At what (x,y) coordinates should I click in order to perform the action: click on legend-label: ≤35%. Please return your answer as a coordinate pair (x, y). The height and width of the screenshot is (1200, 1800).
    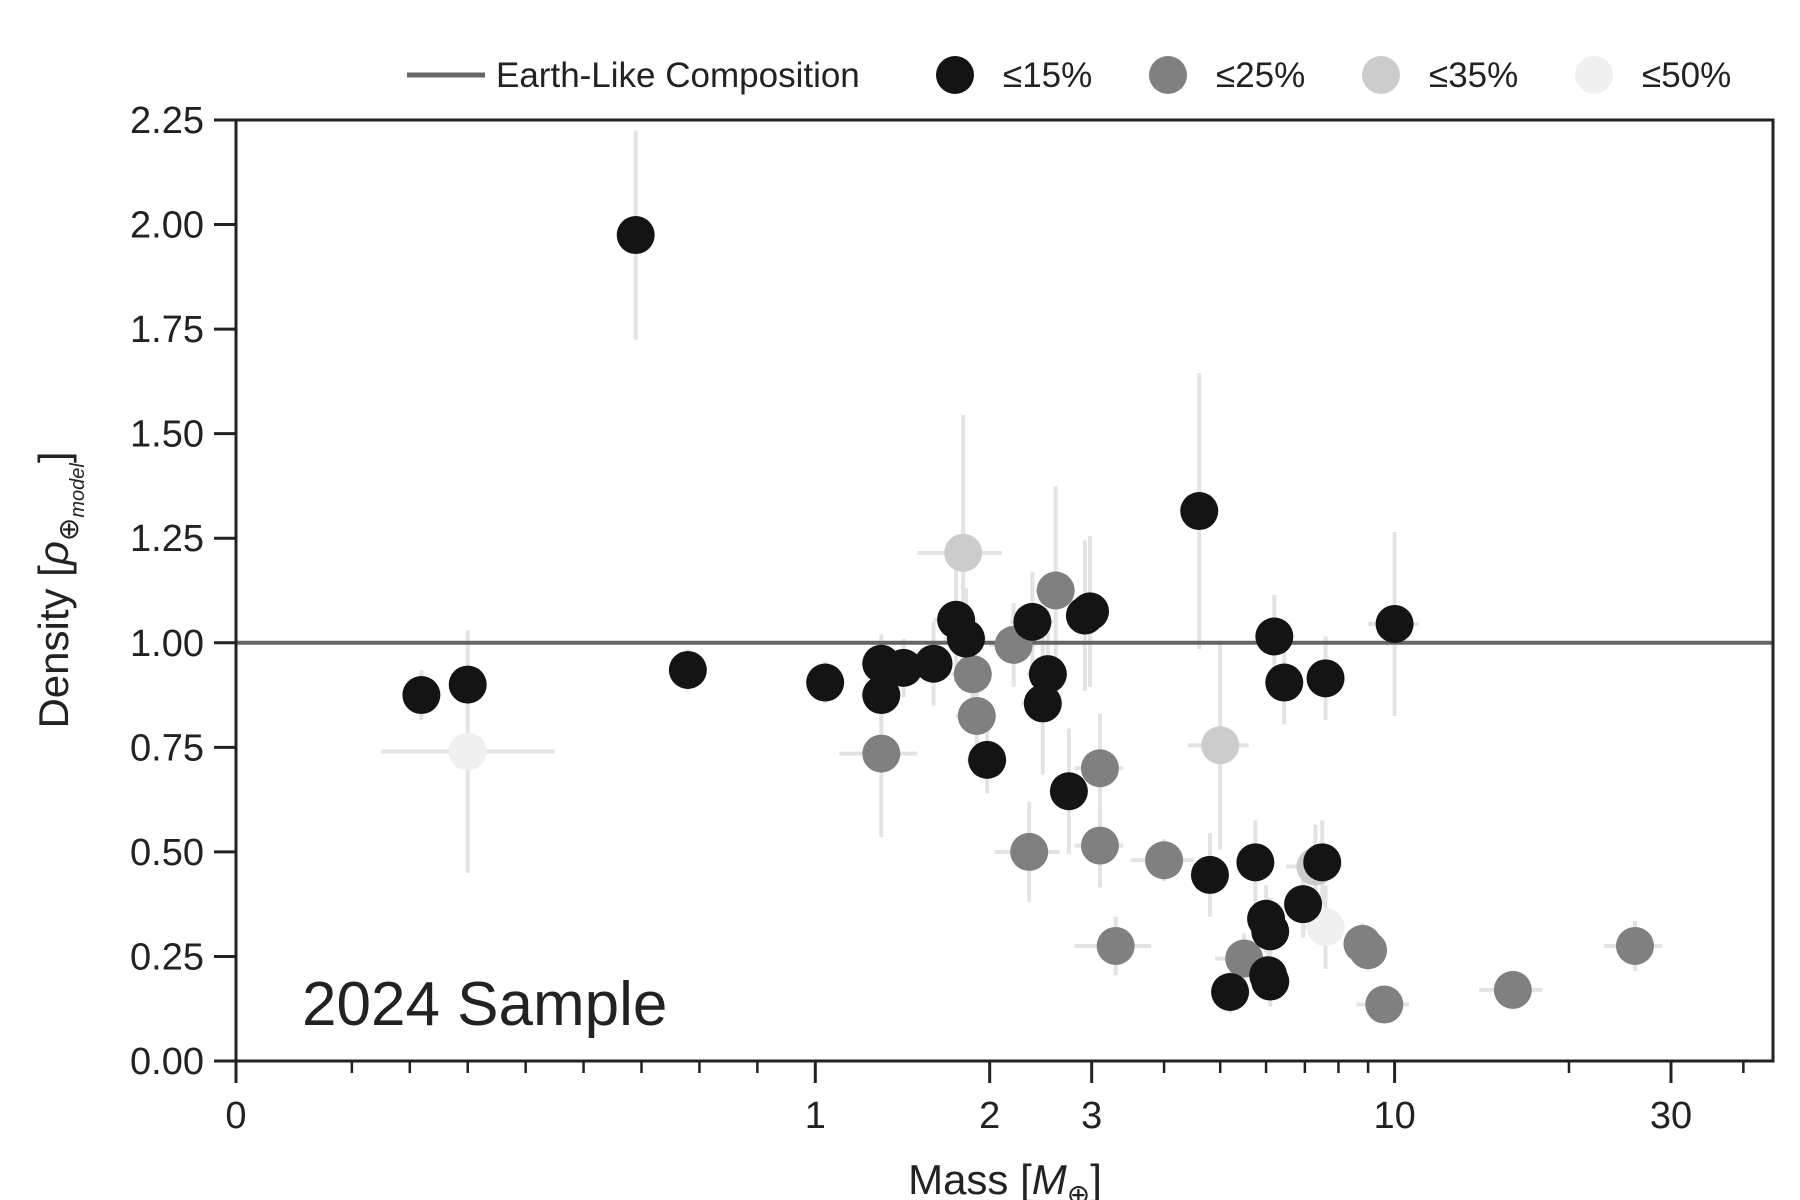
    Looking at the image, I should click on (1473, 75).